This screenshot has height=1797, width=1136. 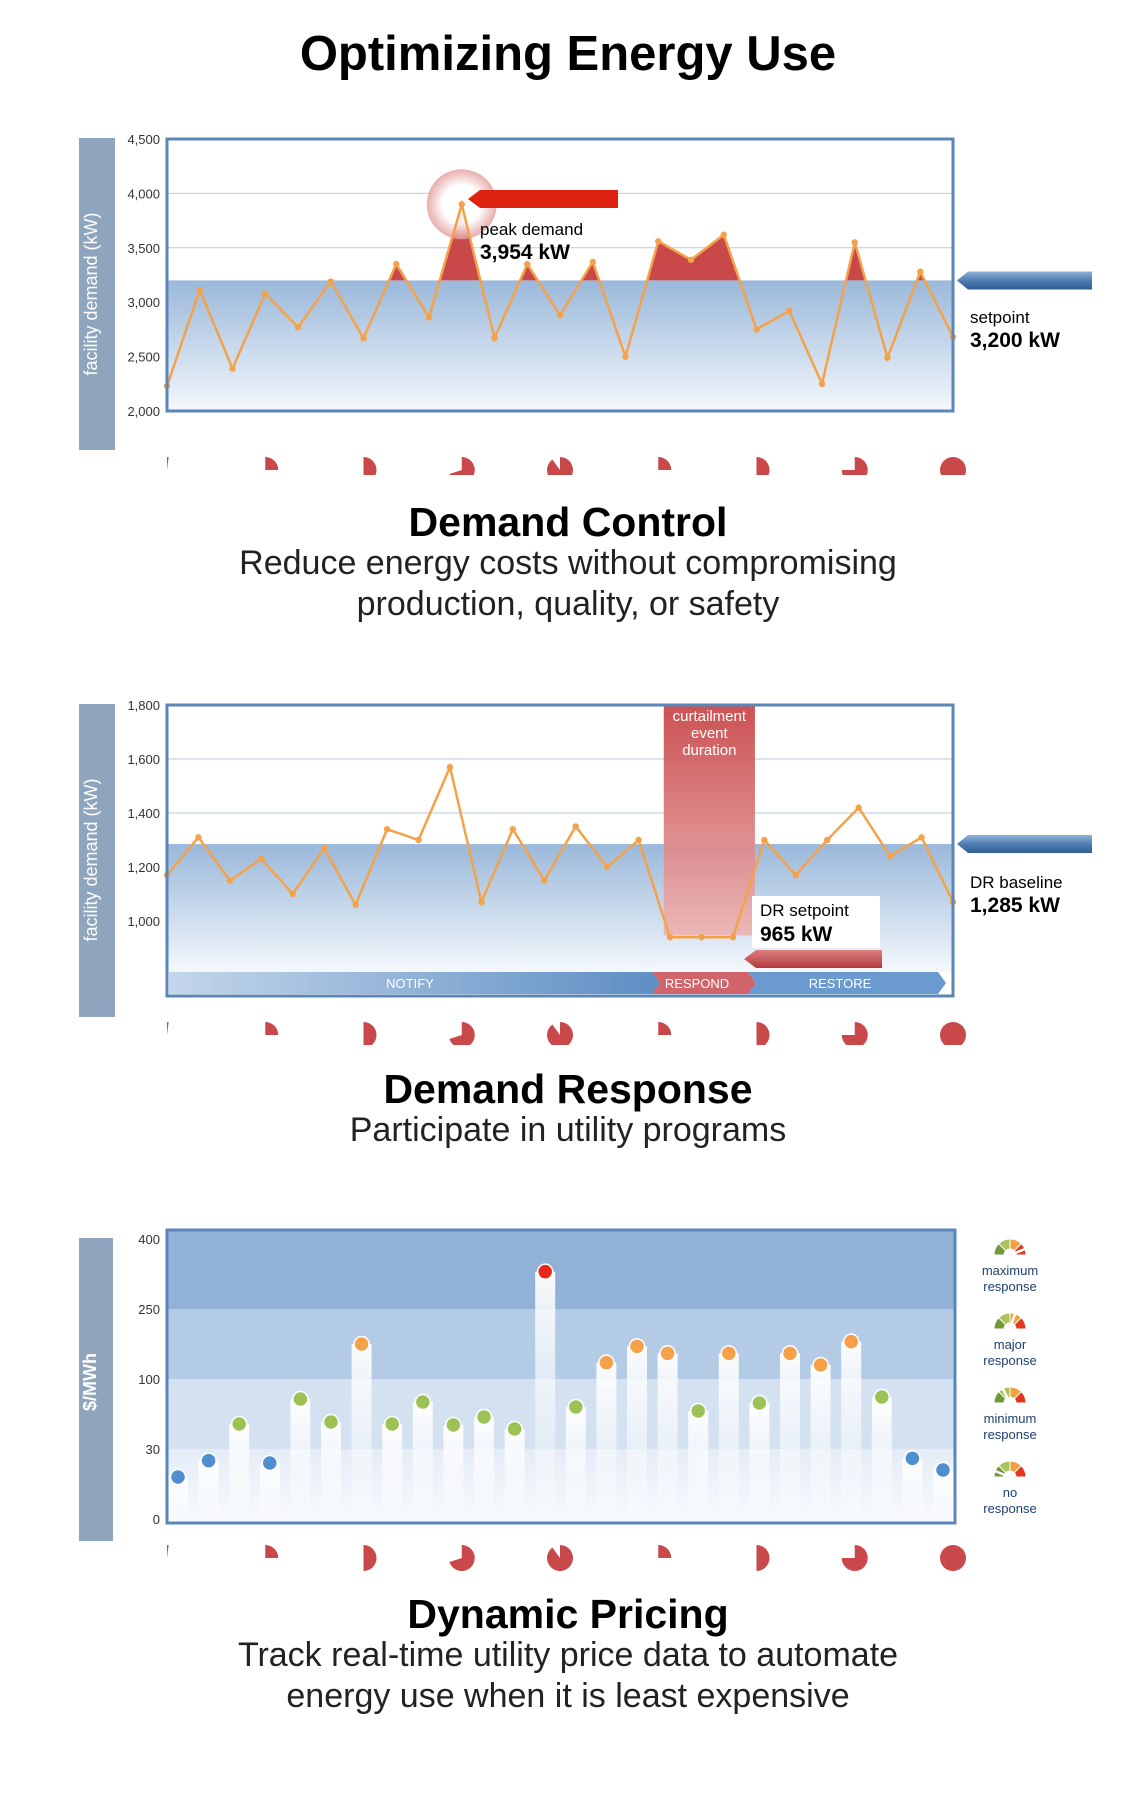 What do you see at coordinates (414, 983) in the screenshot?
I see `phase-notify` at bounding box center [414, 983].